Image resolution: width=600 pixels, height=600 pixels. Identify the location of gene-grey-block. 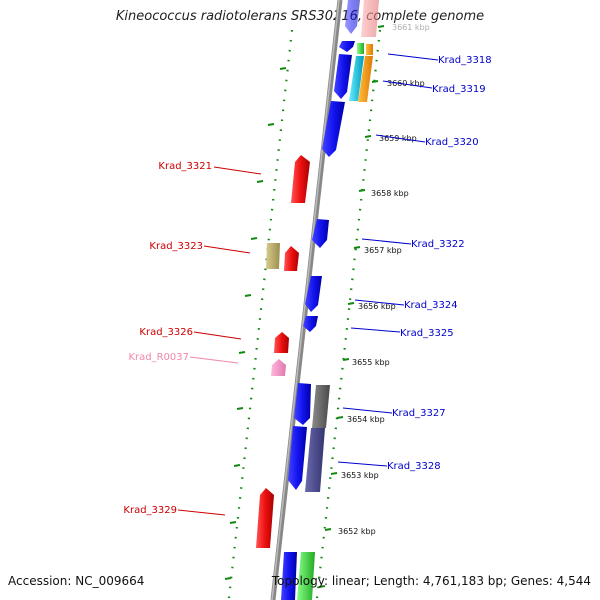
(321, 406).